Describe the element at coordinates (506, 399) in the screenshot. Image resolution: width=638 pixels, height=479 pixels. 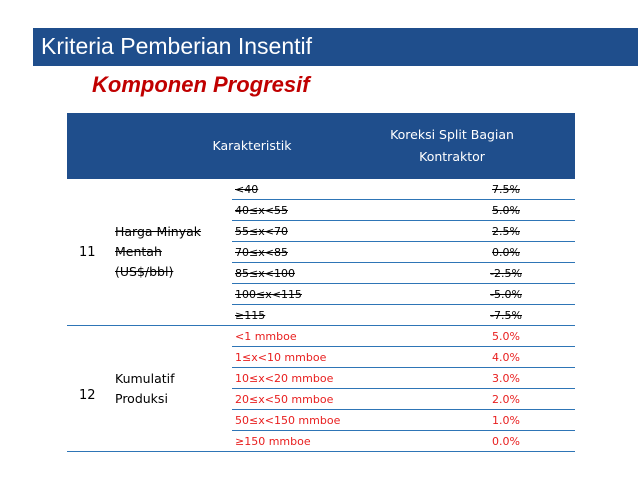
I see `value-cell: 2.0%` at that location.